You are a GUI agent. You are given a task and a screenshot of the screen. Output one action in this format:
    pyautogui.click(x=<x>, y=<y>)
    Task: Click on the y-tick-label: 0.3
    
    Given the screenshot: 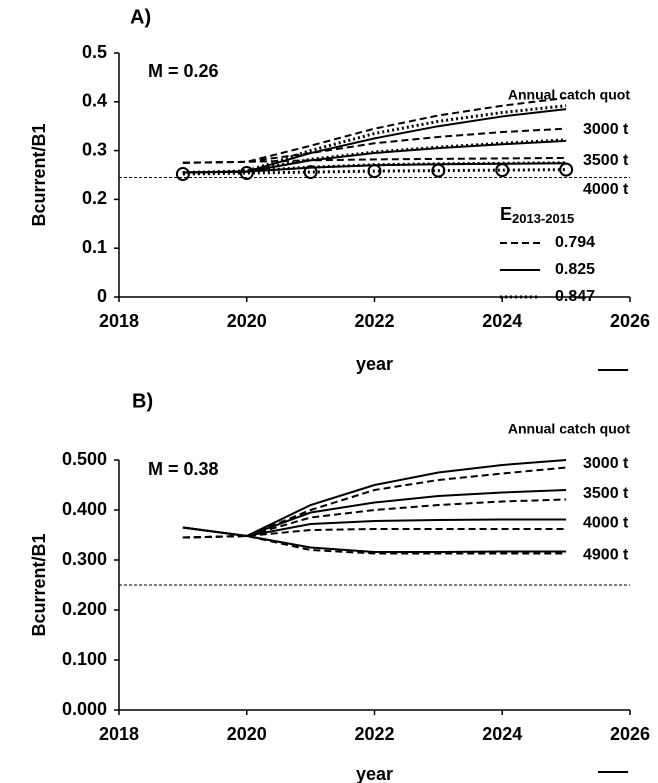 What is the action you would take?
    pyautogui.click(x=94, y=149)
    